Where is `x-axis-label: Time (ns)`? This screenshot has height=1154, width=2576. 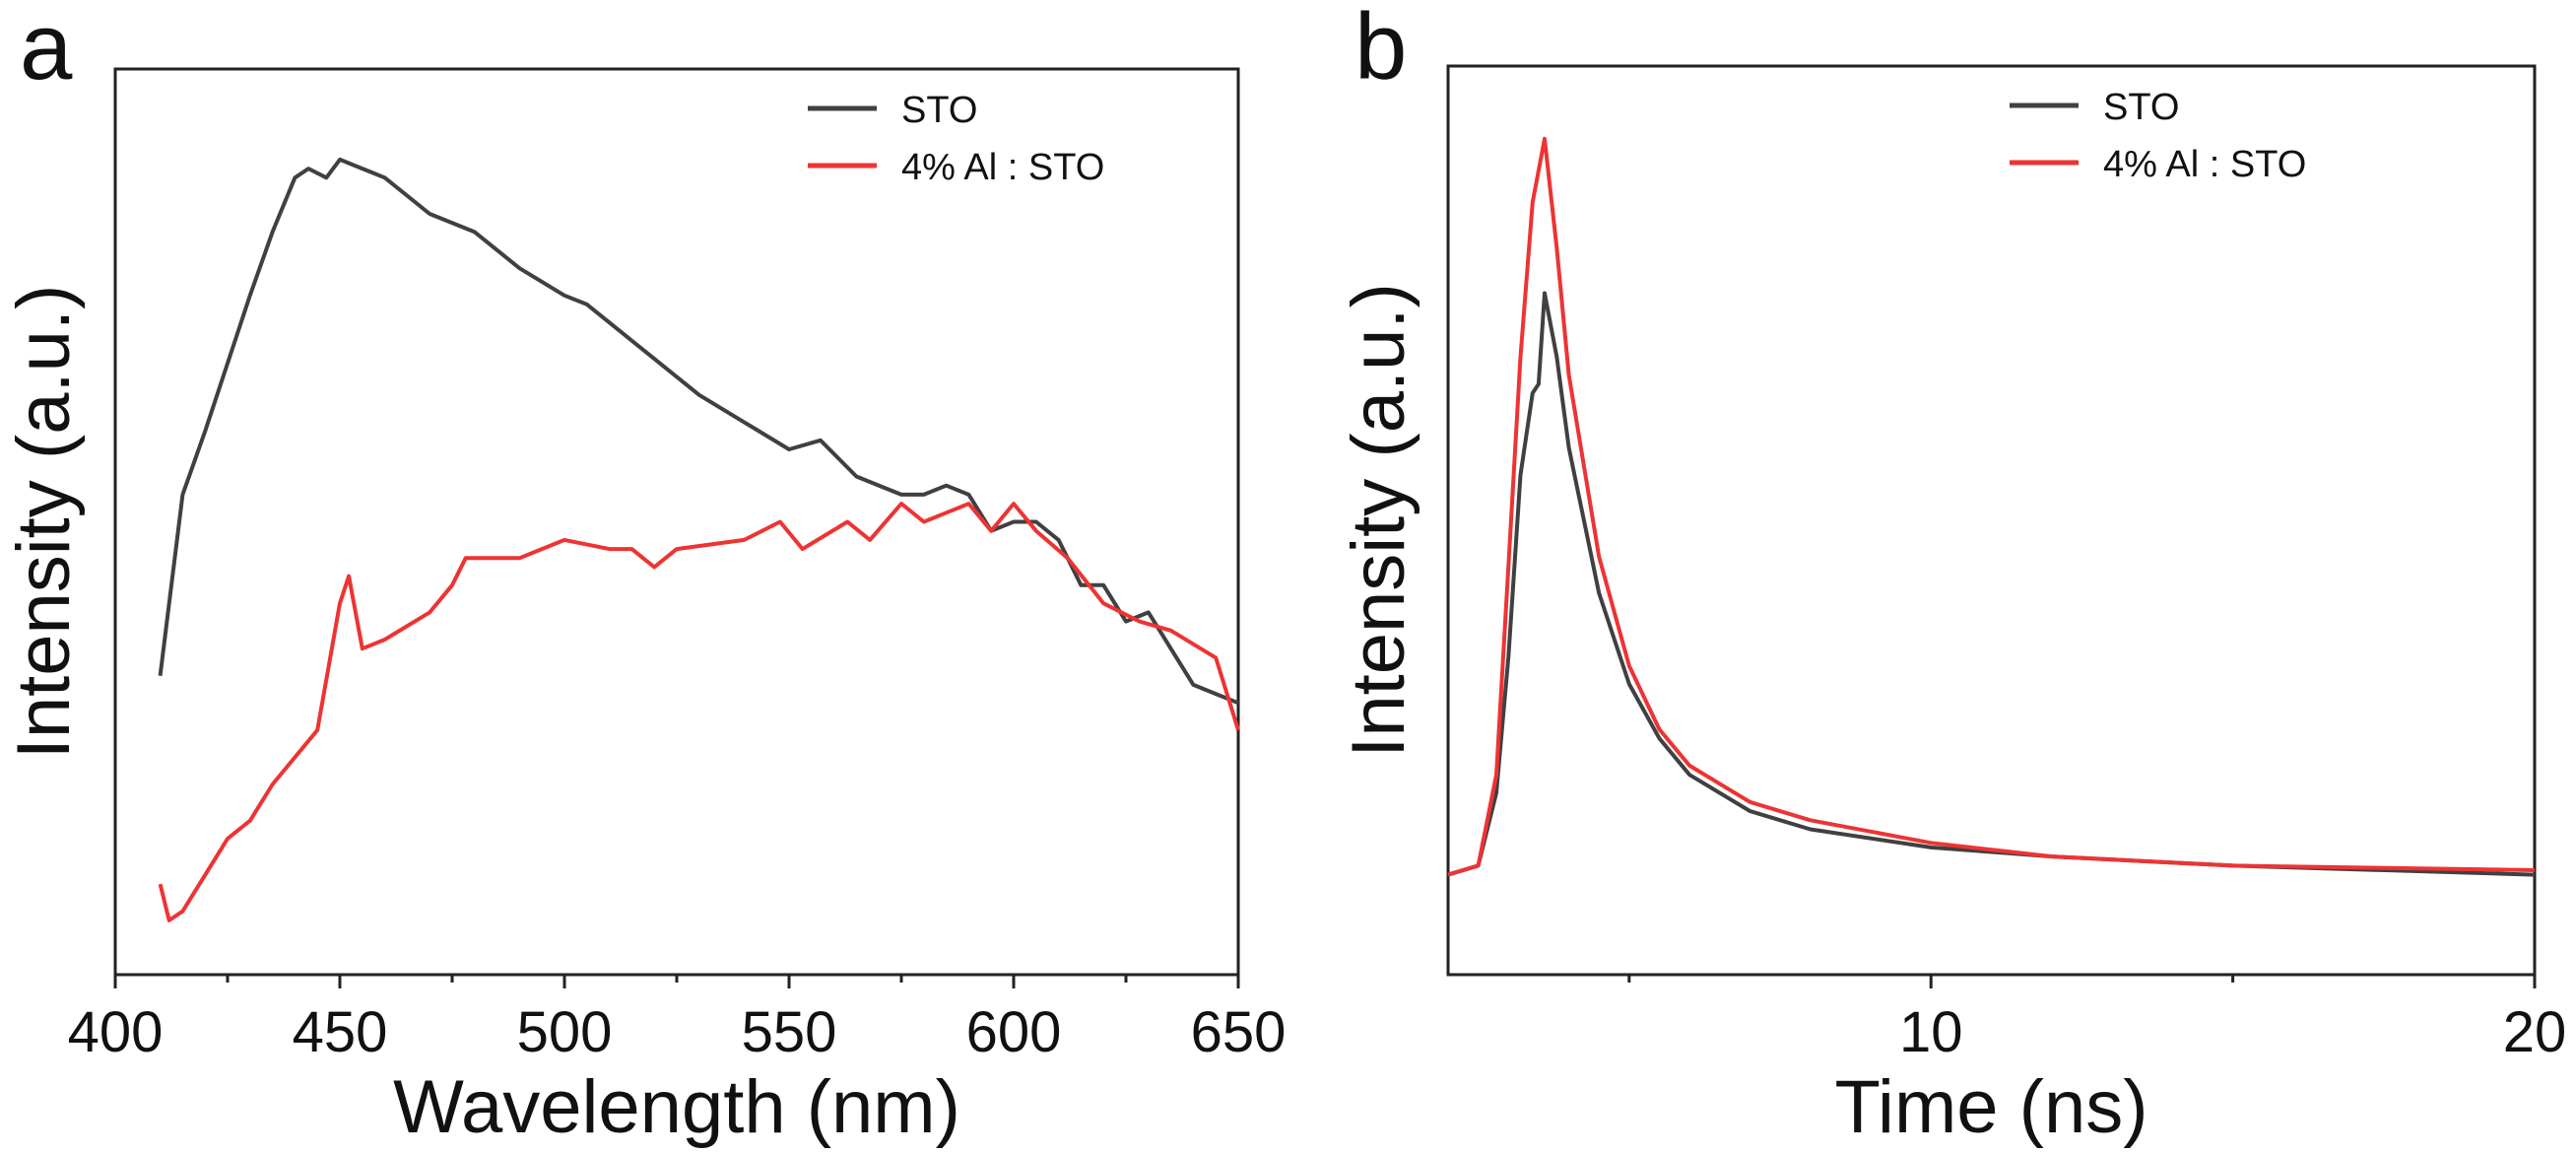 x-axis-label: Time (ns) is located at coordinates (1991, 1107).